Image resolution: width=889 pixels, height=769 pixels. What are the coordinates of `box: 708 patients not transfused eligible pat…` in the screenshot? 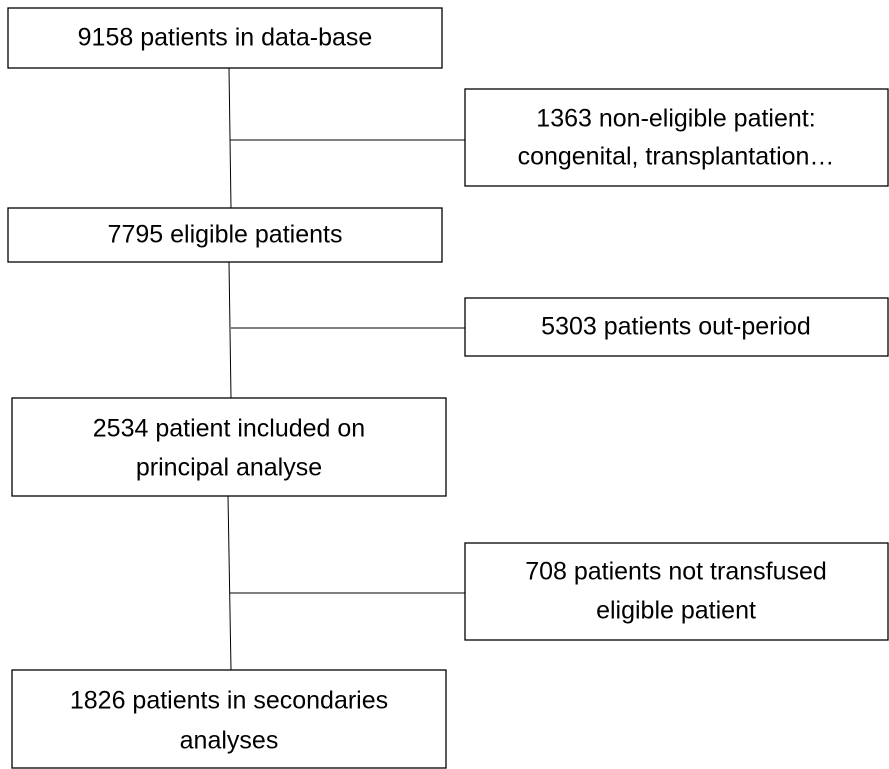 It's located at (676, 591).